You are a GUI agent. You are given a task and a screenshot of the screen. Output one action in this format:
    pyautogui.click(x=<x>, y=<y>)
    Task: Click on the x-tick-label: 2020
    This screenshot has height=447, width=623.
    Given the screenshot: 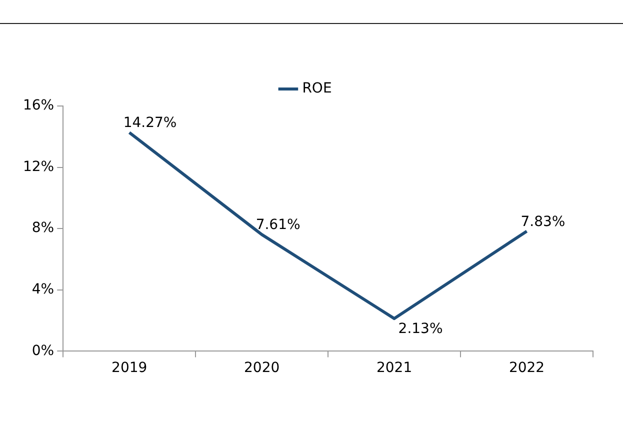 What is the action you would take?
    pyautogui.click(x=262, y=368)
    